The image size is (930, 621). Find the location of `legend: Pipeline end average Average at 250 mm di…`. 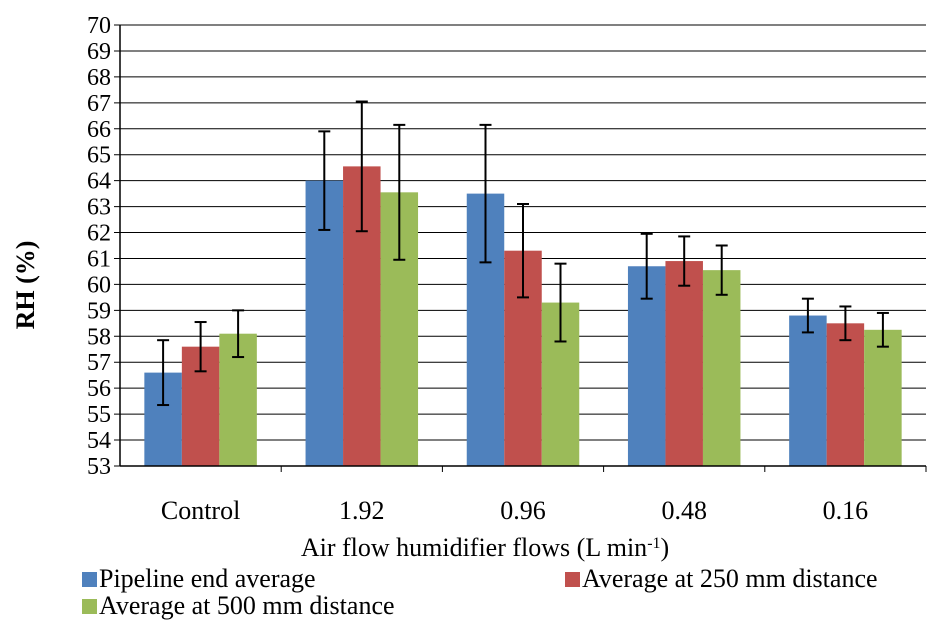

legend: Pipeline end average Average at 250 mm di… is located at coordinates (480, 592).